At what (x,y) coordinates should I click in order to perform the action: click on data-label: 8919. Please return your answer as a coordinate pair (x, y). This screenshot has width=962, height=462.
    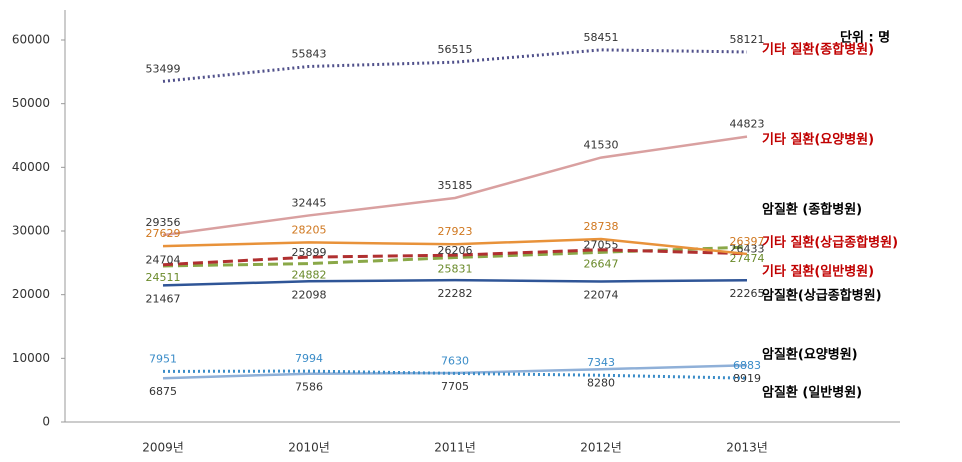
    Looking at the image, I should click on (747, 378).